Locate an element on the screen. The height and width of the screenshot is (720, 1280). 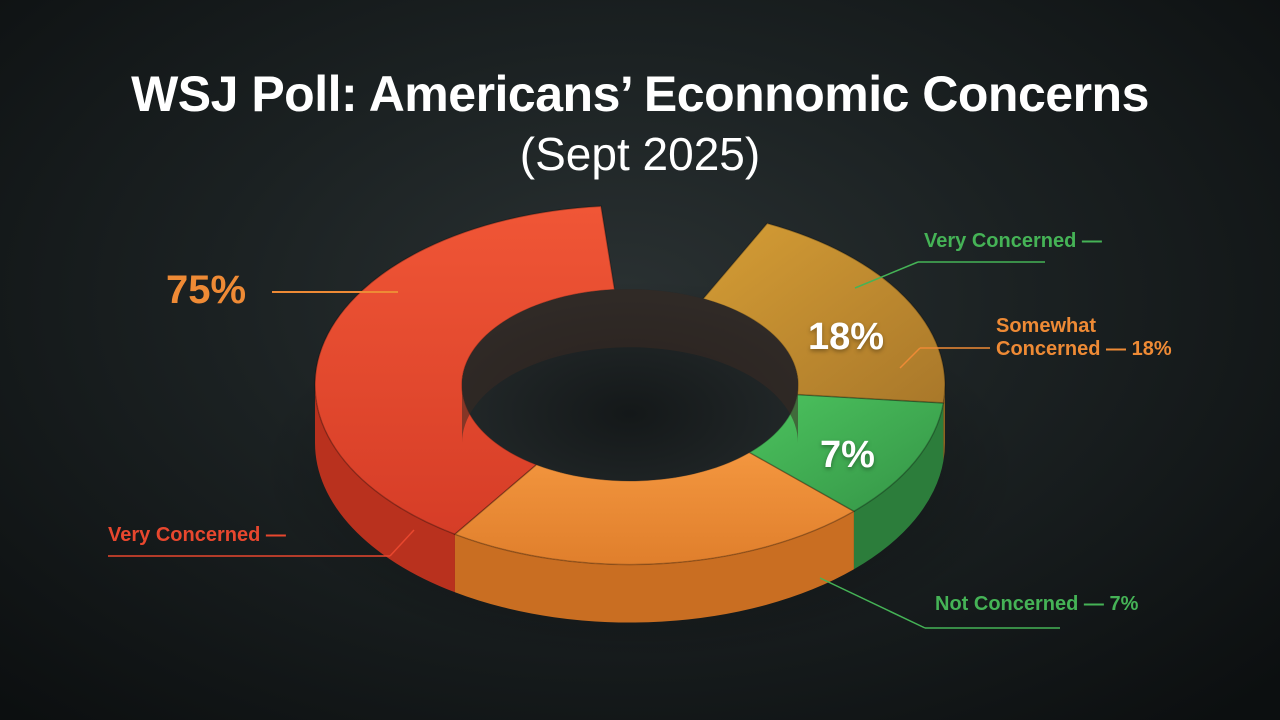
label-75-percent: 75% is located at coordinates (206, 290).